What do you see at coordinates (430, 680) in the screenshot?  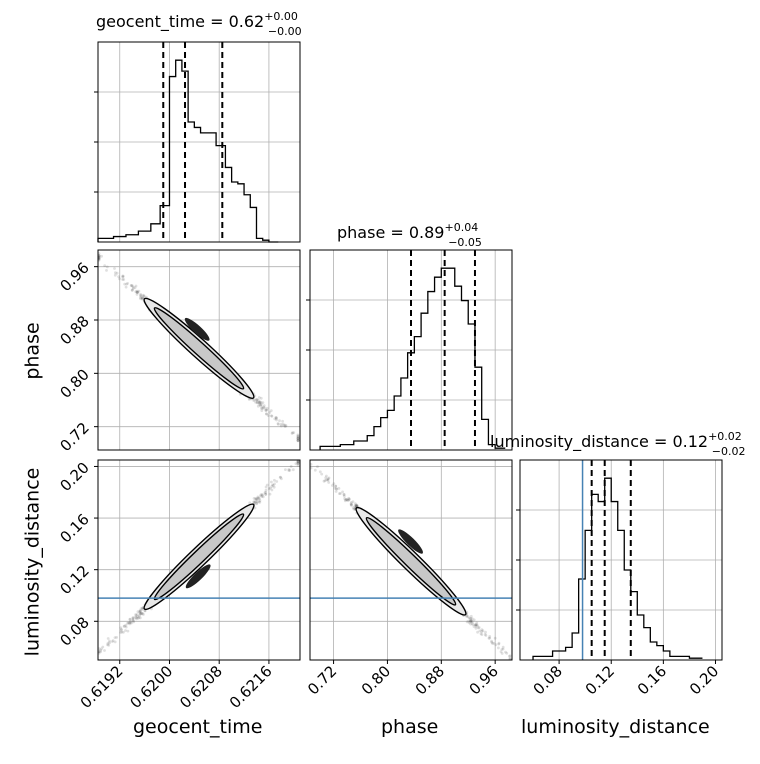 I see `x-tick-label-phase: 0.88` at bounding box center [430, 680].